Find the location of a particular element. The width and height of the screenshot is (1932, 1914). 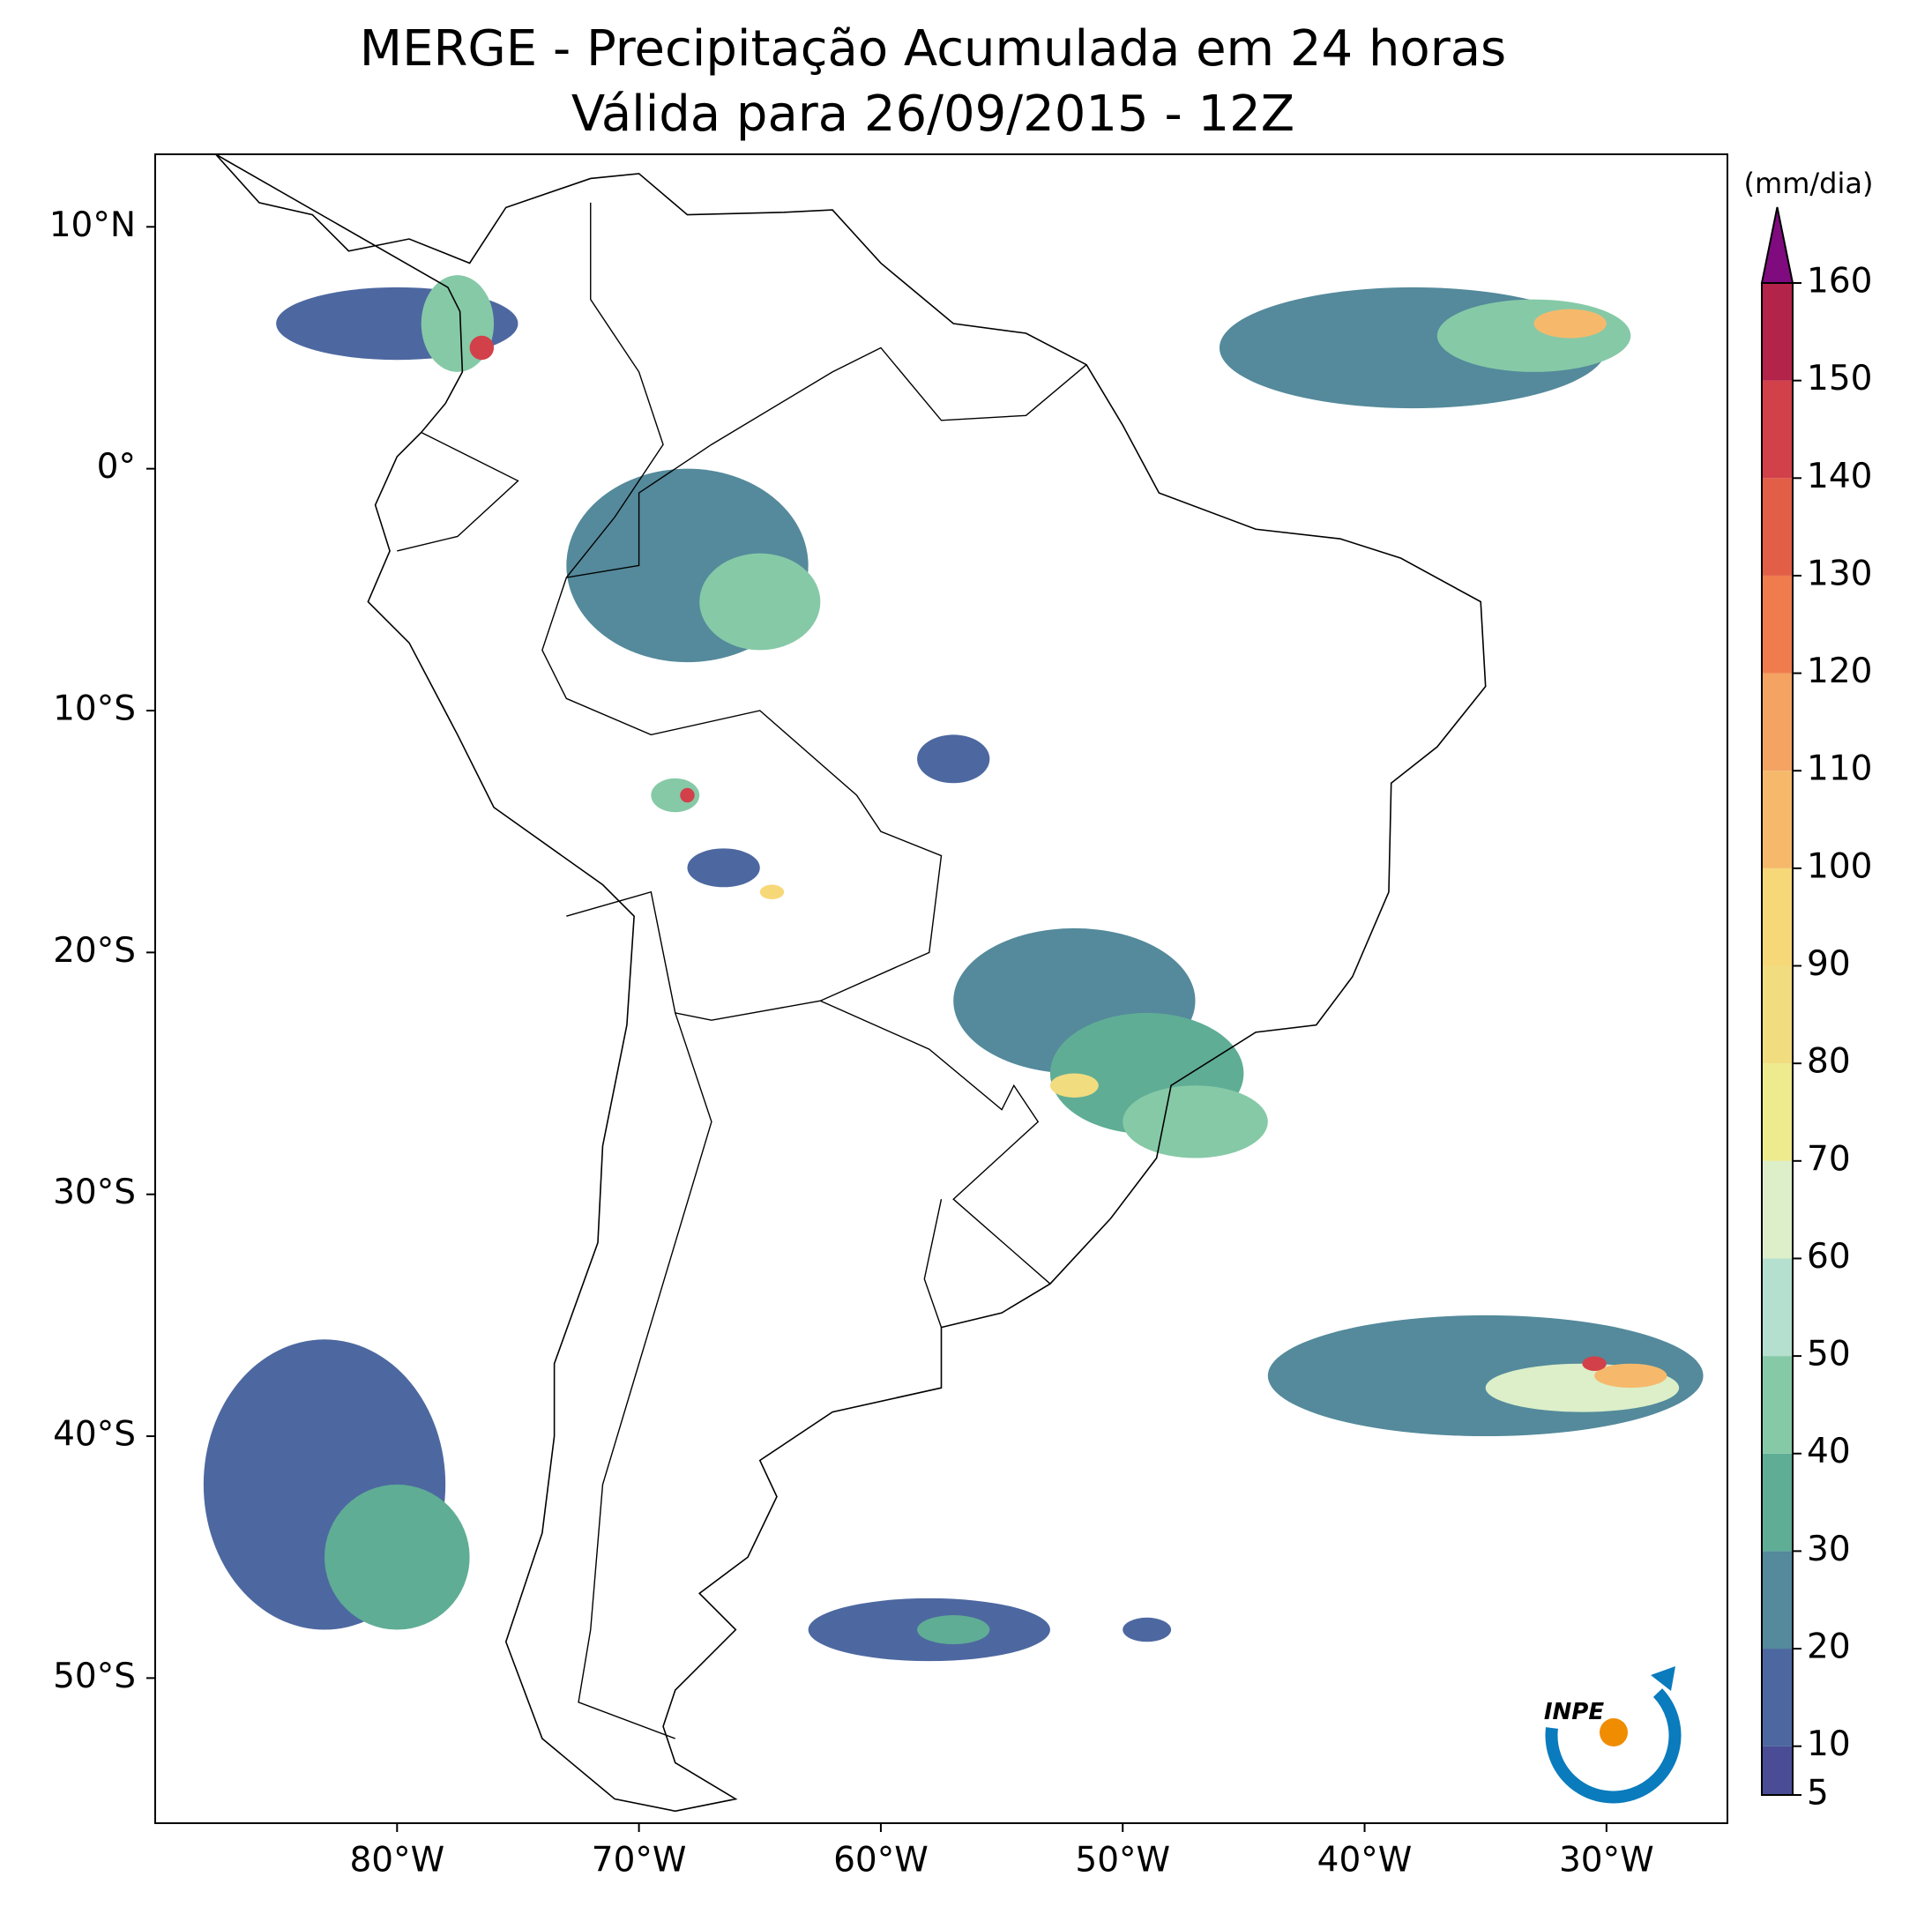

colorbar-tick-label: 90 is located at coordinates (1829, 964).